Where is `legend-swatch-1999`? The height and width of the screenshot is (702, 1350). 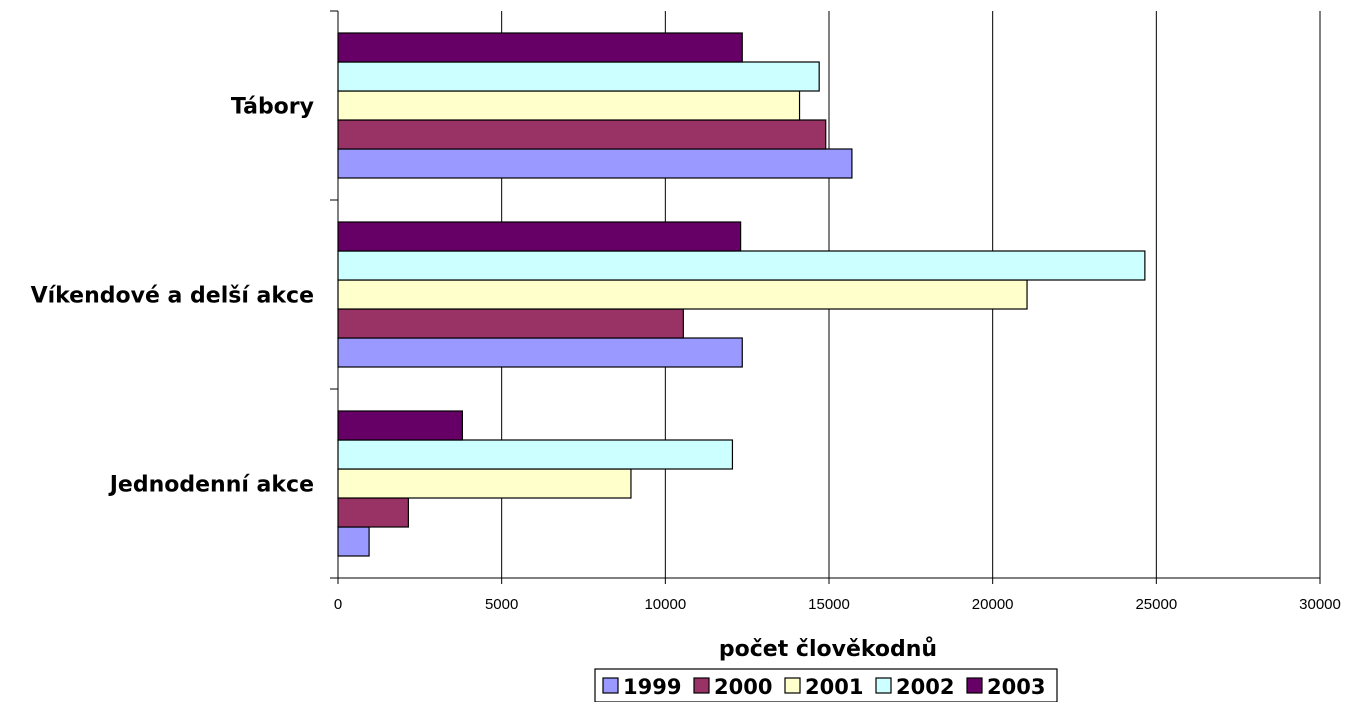
legend-swatch-1999 is located at coordinates (610, 685).